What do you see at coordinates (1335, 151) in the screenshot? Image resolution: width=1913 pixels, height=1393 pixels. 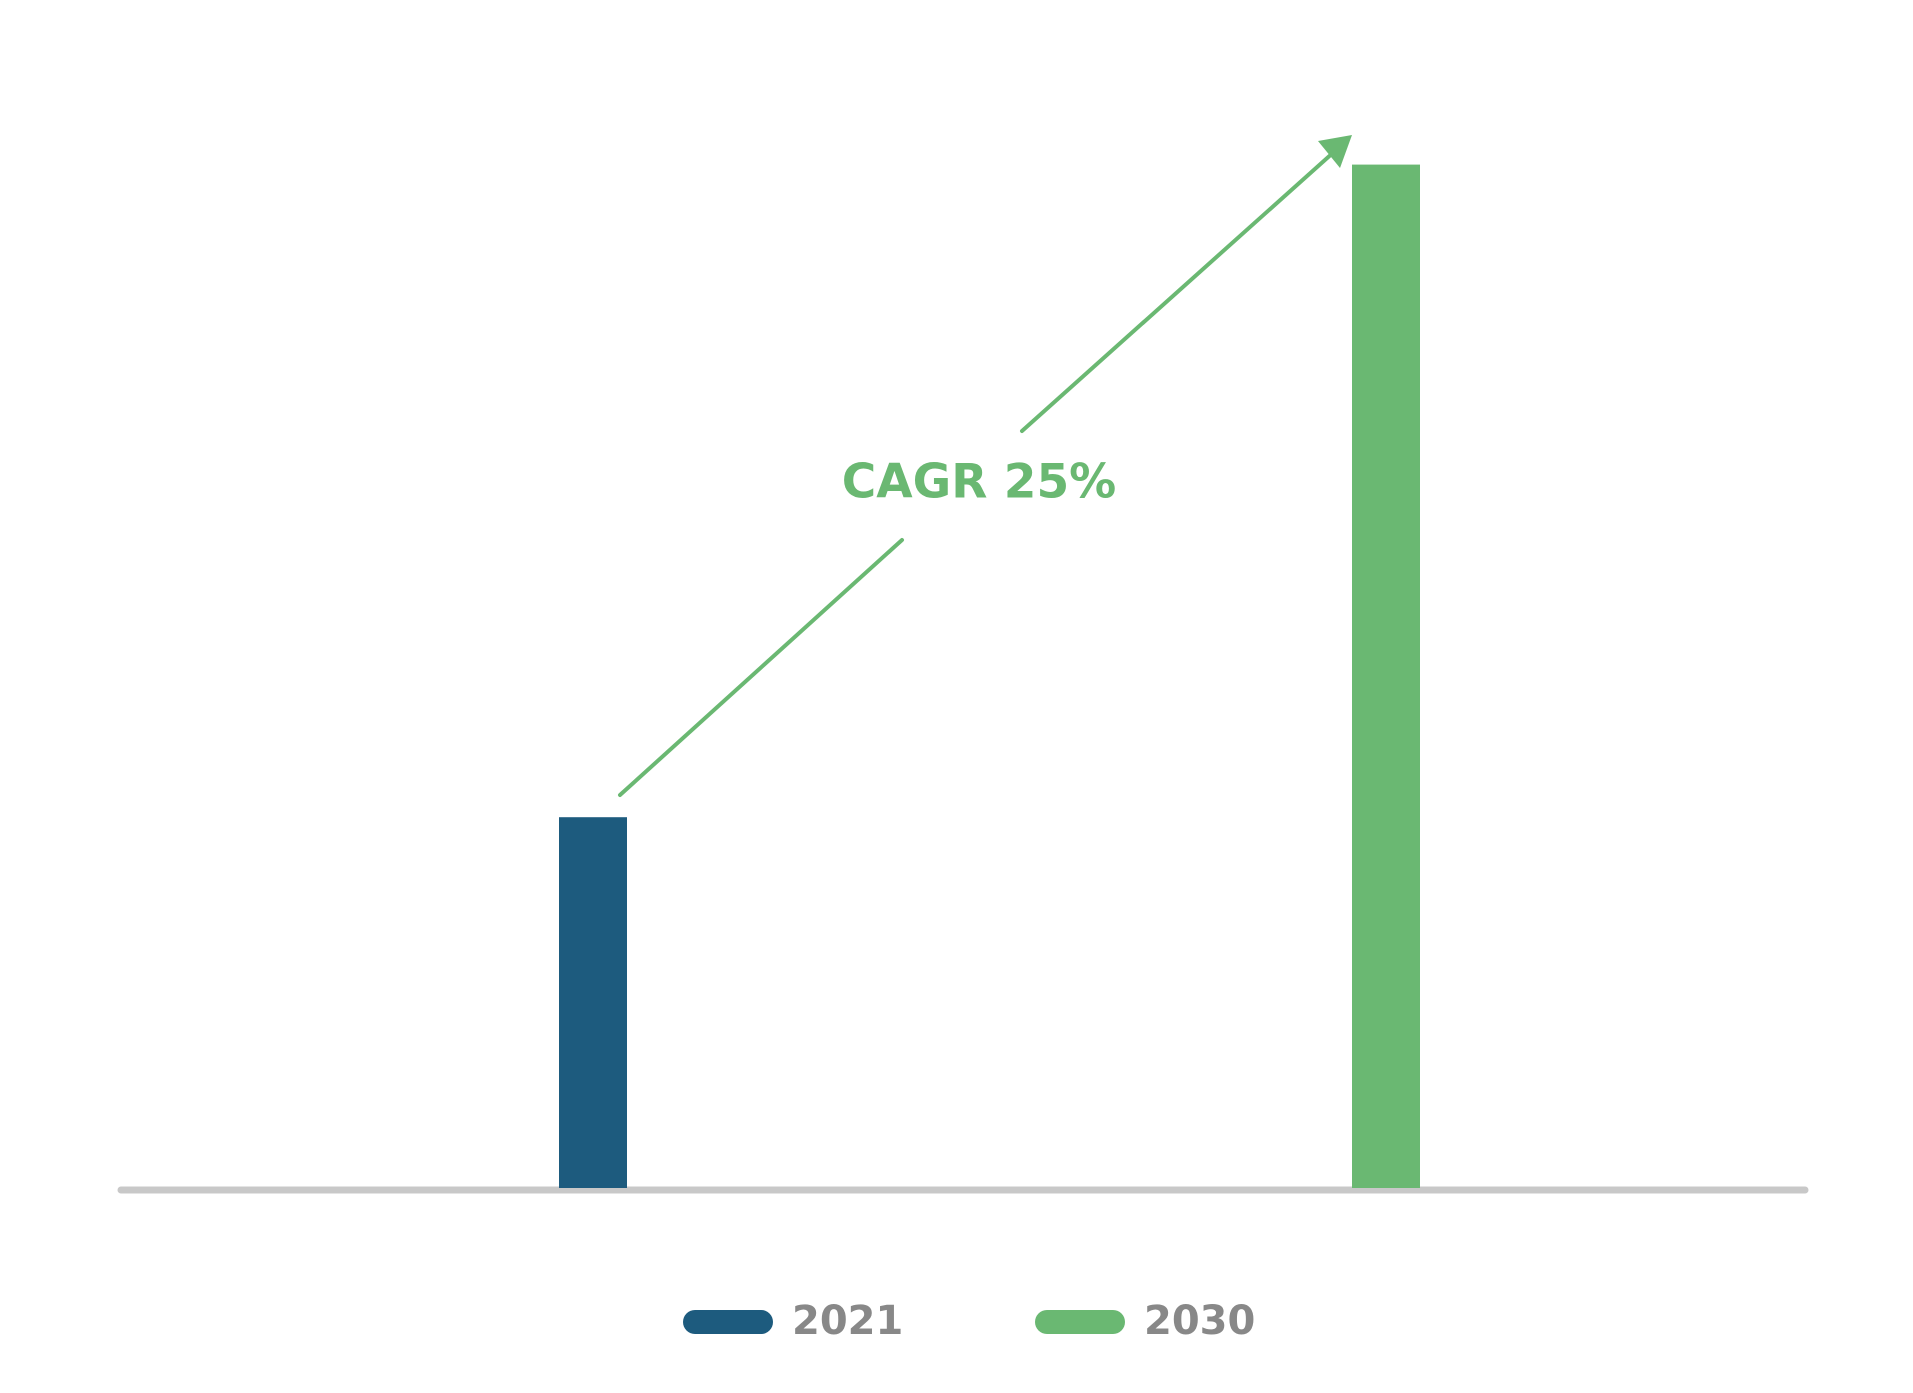 I see `arrow-head` at bounding box center [1335, 151].